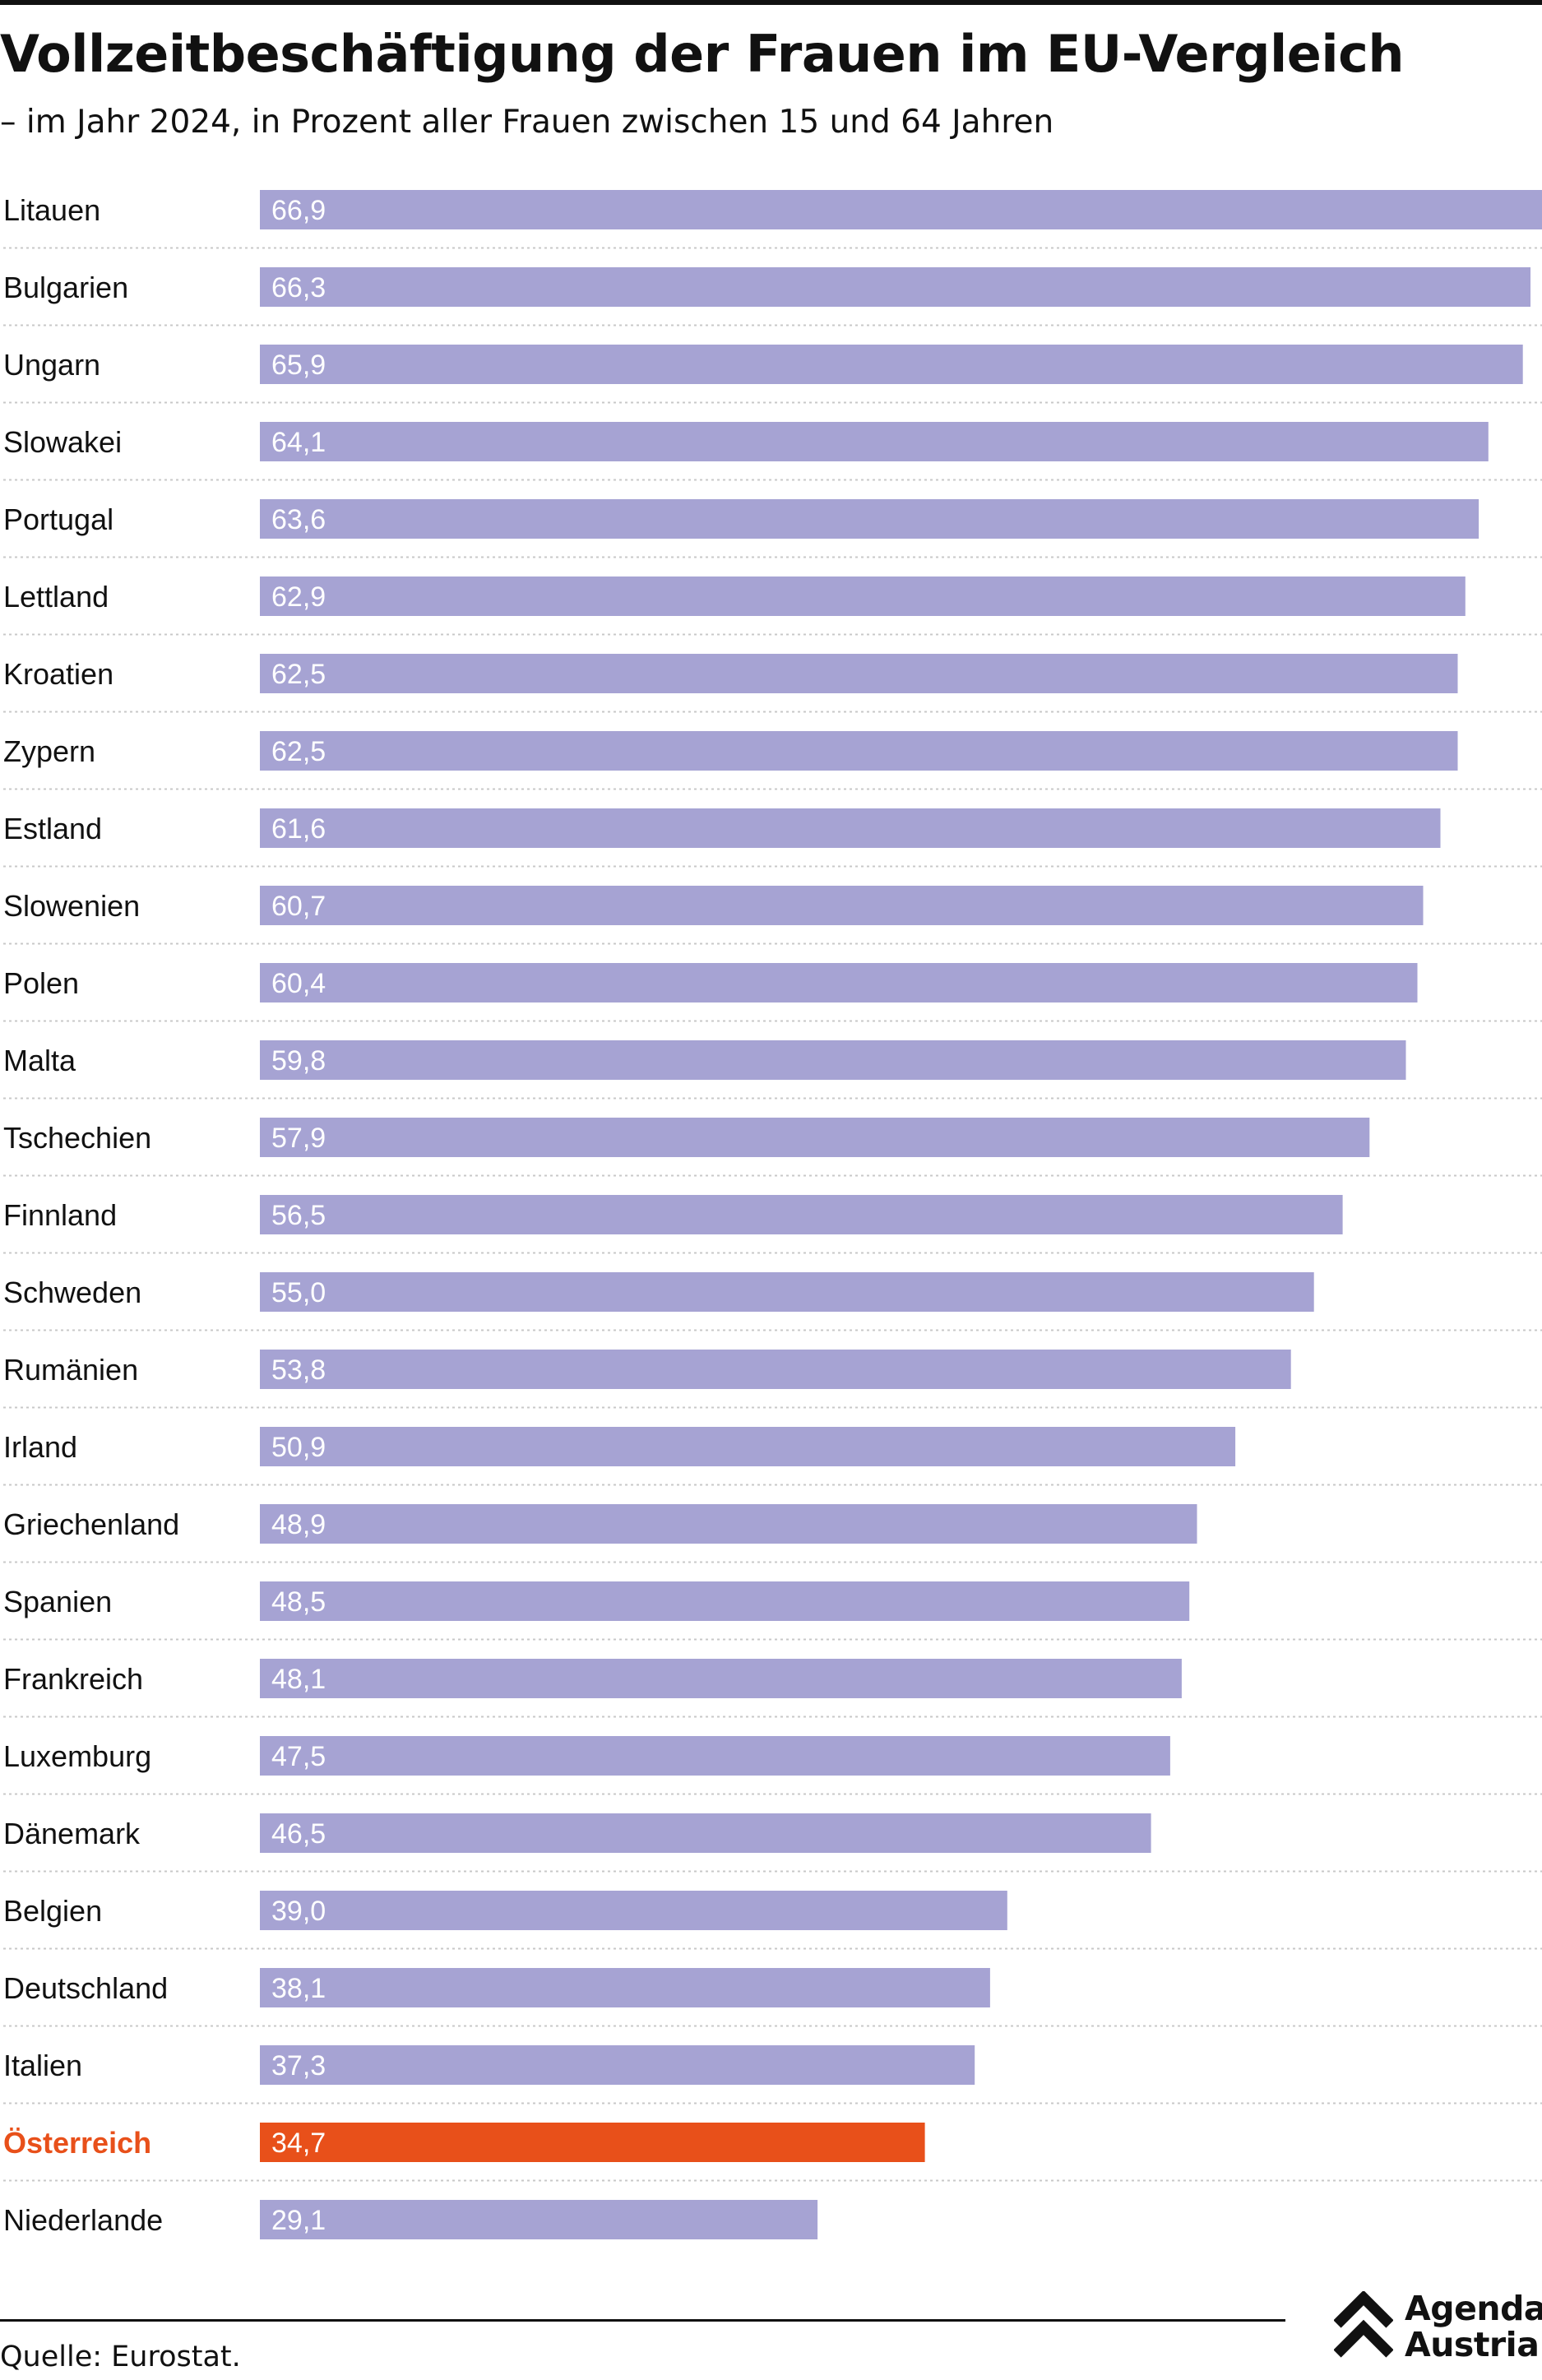  Describe the element at coordinates (298, 1138) in the screenshot. I see `value-label: 57,9` at that location.